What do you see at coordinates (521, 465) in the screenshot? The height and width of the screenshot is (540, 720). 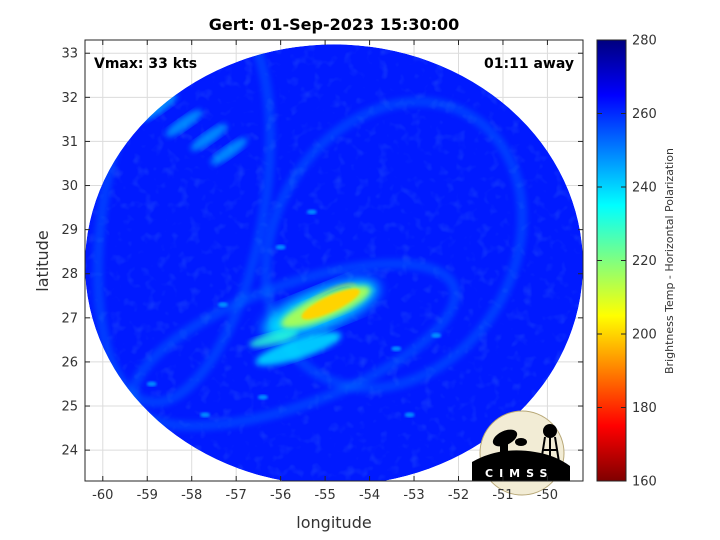 I see `logo-ground` at bounding box center [521, 465].